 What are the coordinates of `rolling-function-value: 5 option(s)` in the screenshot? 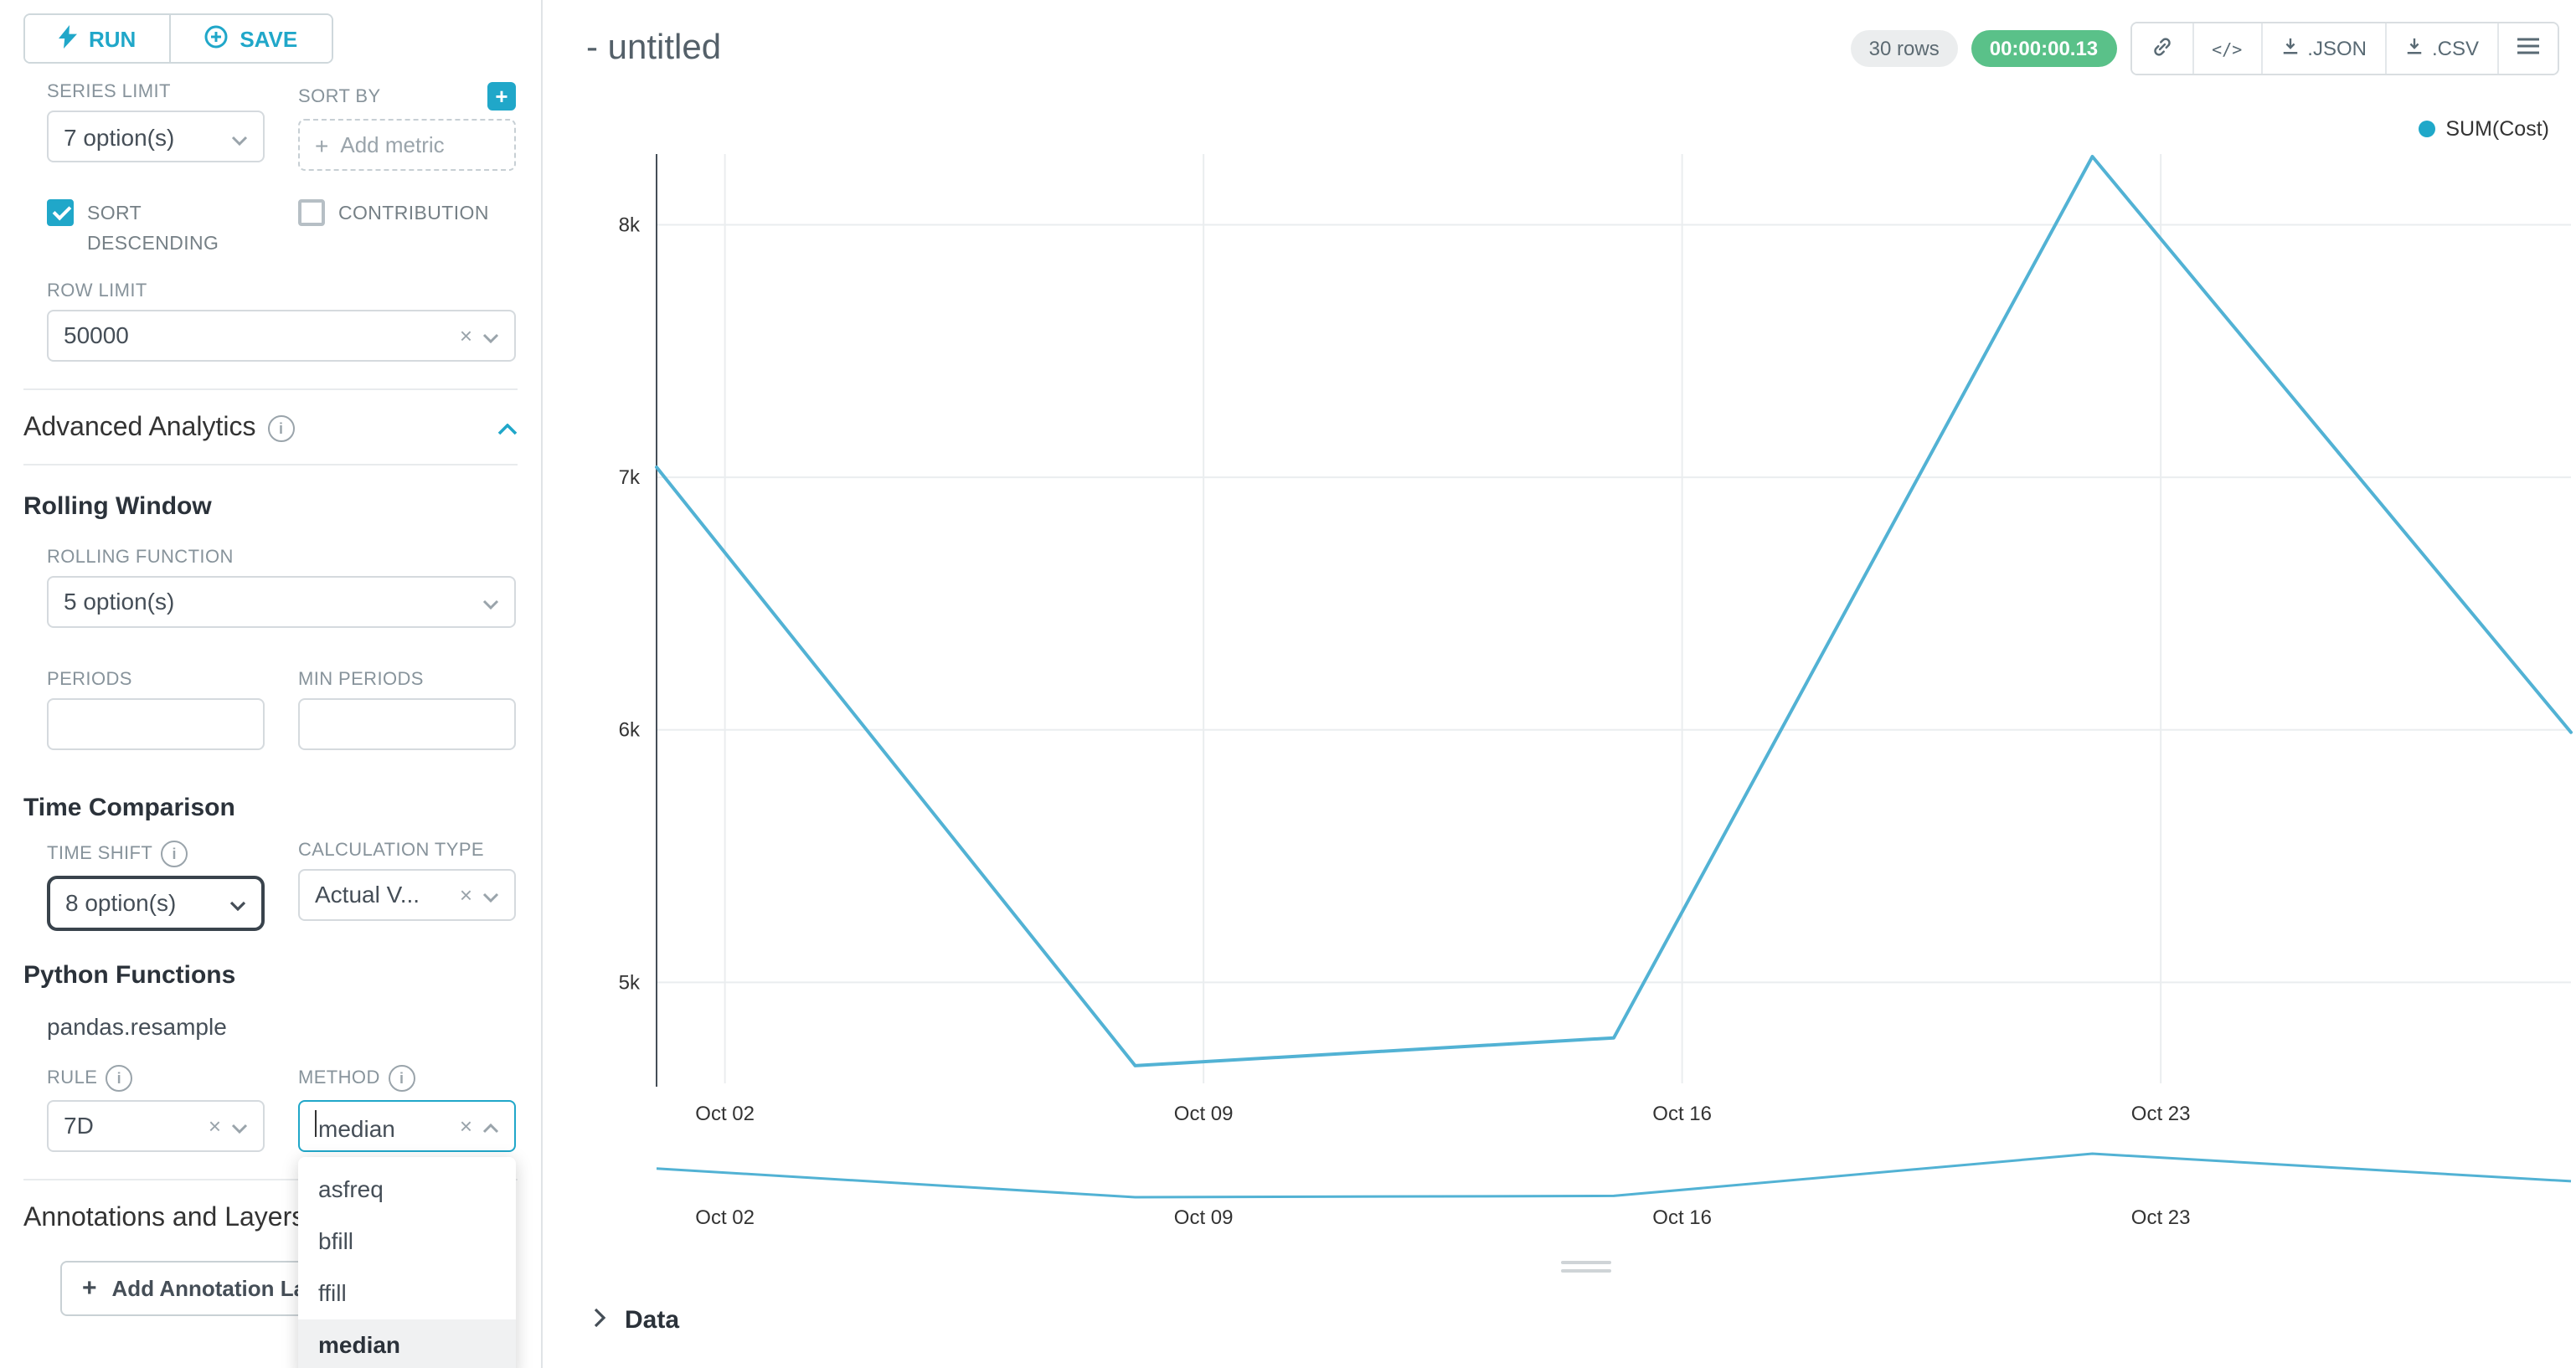 It's located at (119, 602).